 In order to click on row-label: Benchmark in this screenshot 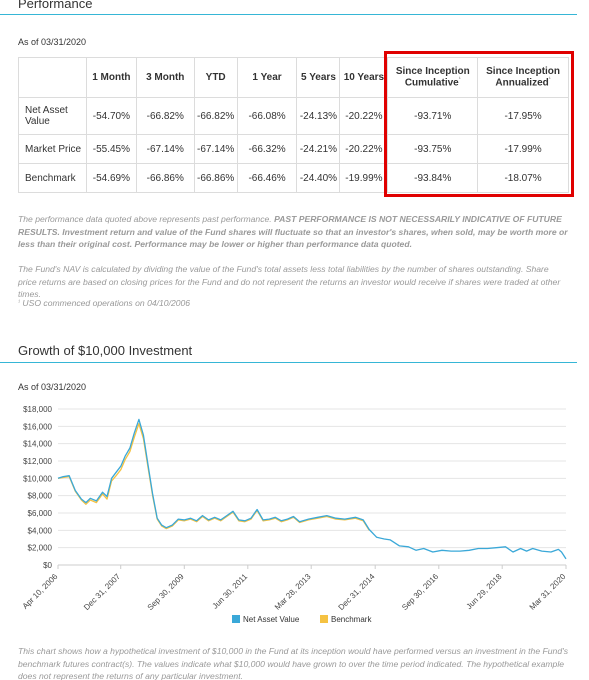, I will do `click(52, 178)`.